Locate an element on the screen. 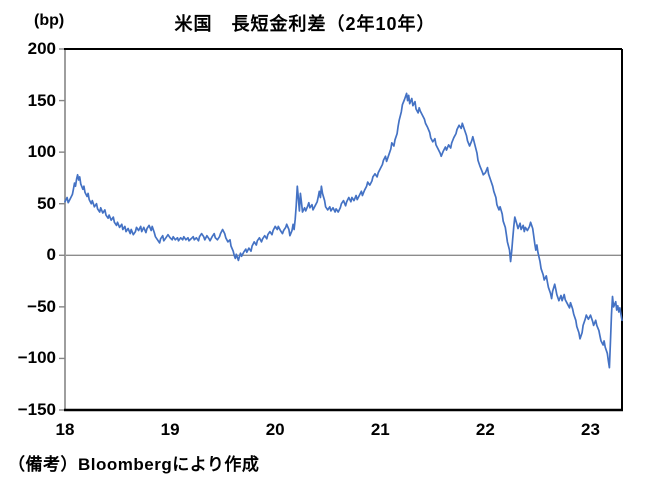 Image resolution: width=648 pixels, height=483 pixels. x-tick-label: 23 is located at coordinates (590, 429).